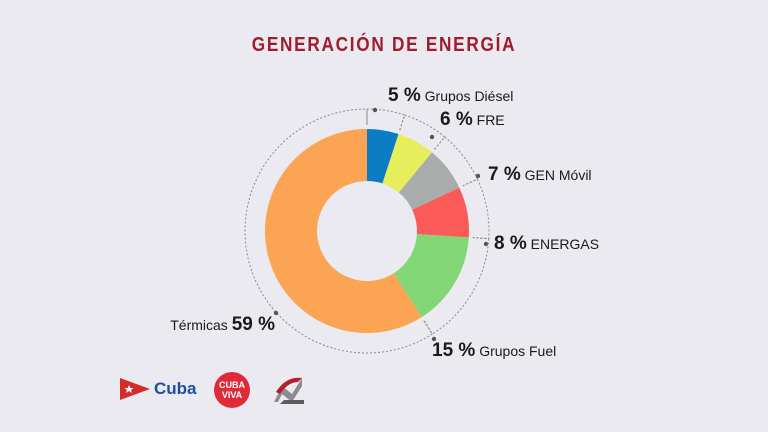  Describe the element at coordinates (407, 163) in the screenshot. I see `slice-fre` at that location.